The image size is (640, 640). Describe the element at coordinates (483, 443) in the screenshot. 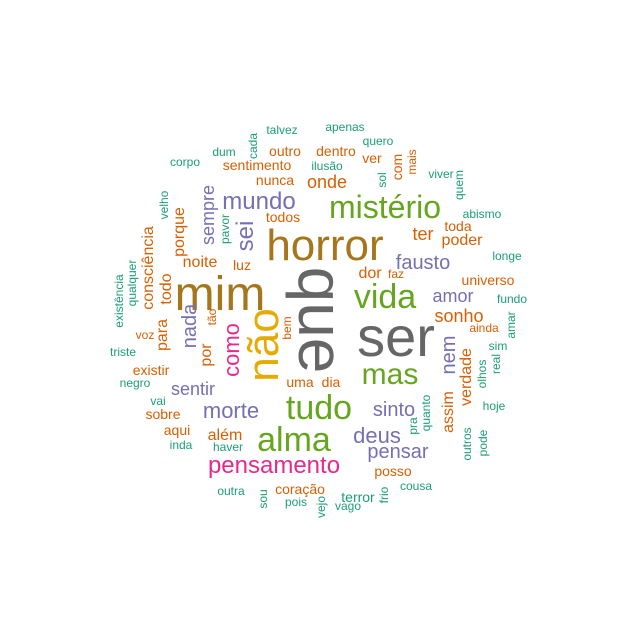

I see `word-pode: pode` at that location.